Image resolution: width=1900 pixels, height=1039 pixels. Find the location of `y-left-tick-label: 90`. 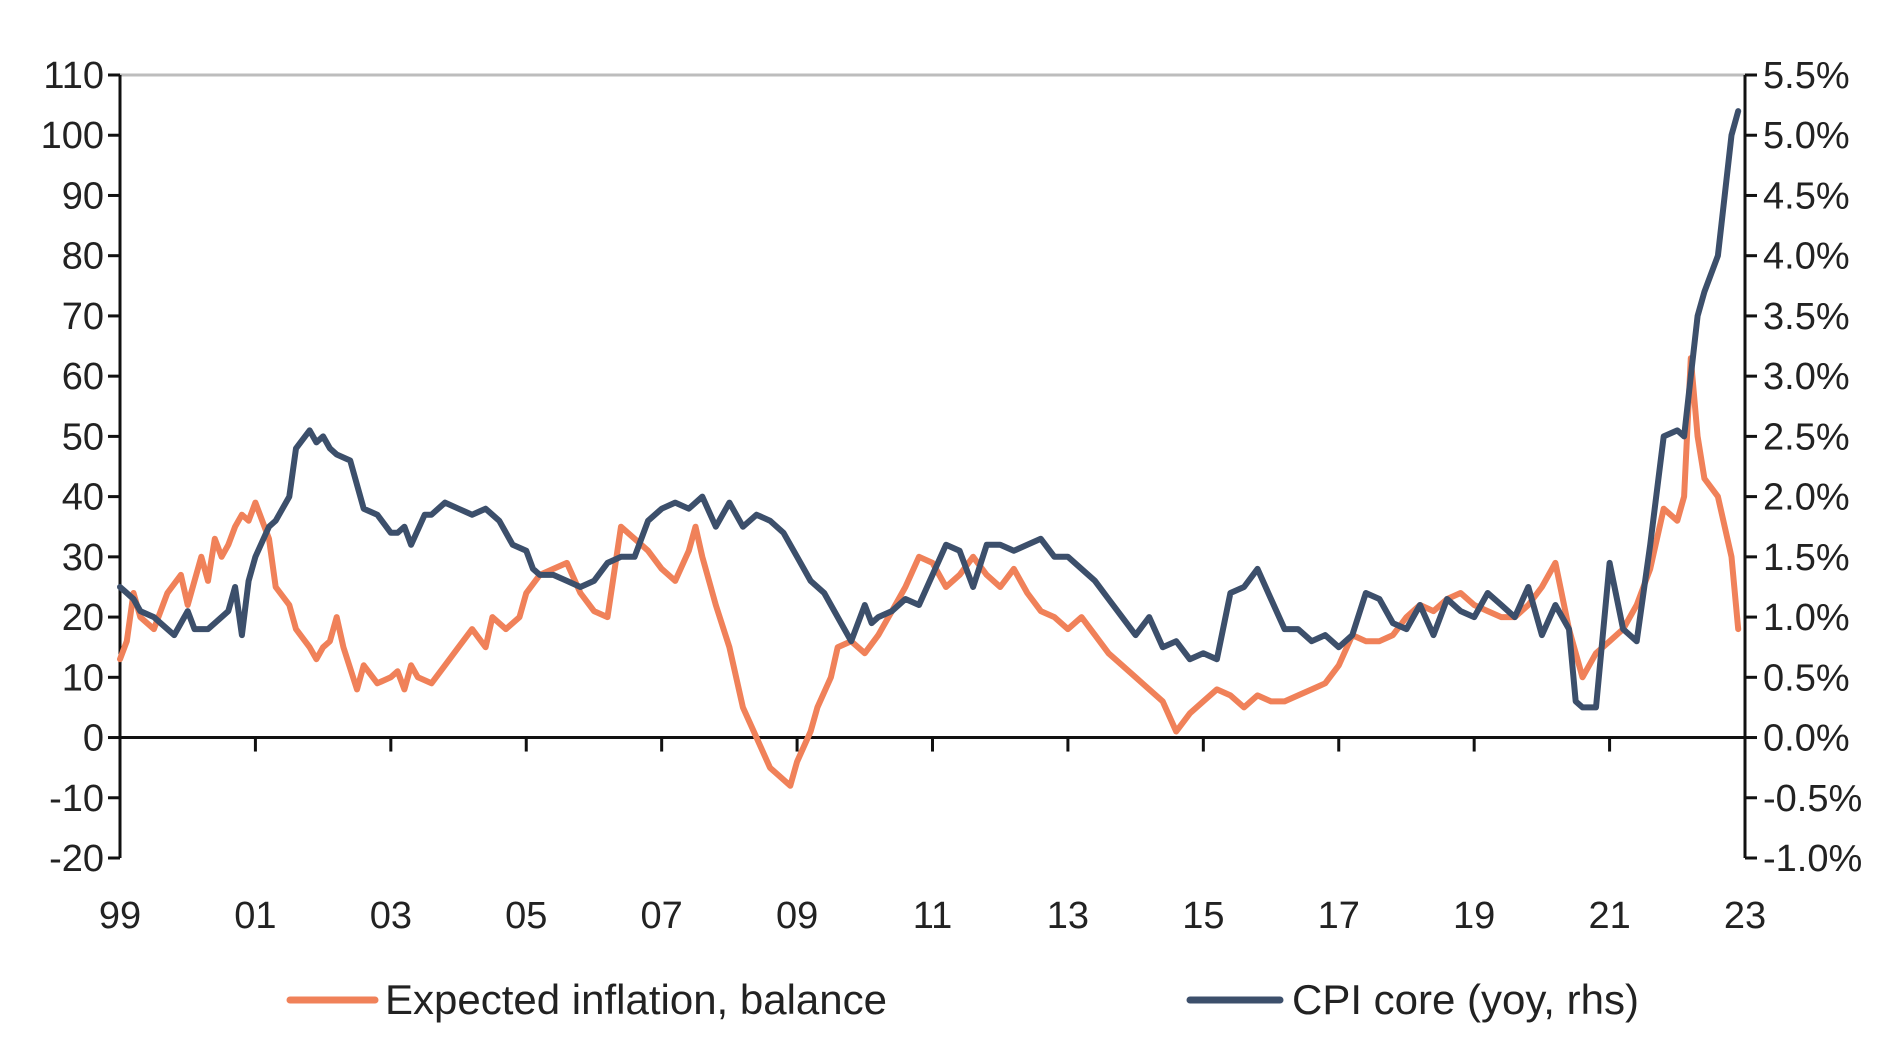

y-left-tick-label: 90 is located at coordinates (83, 196).